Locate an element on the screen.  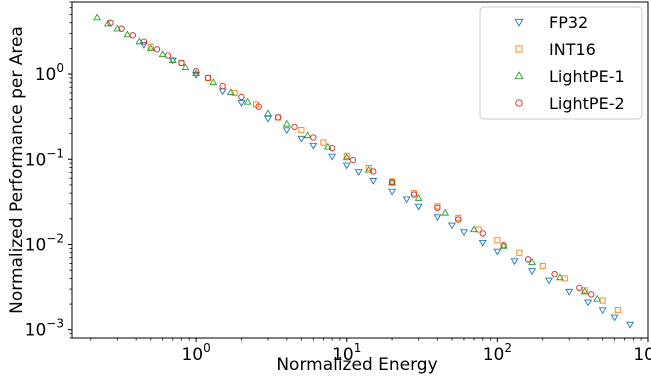
legend-marker-int16 is located at coordinates (519, 49).